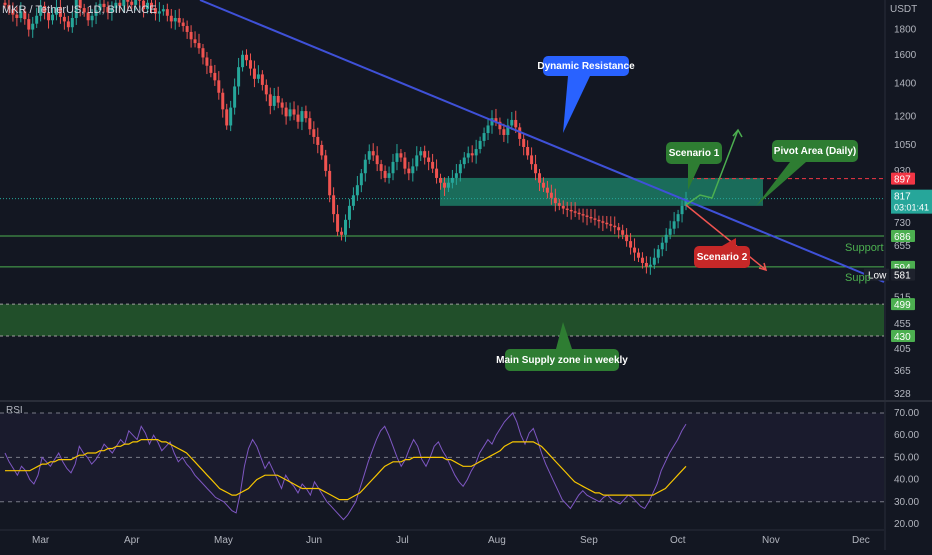 The width and height of the screenshot is (932, 555). I want to click on price-tick-365: 365, so click(902, 371).